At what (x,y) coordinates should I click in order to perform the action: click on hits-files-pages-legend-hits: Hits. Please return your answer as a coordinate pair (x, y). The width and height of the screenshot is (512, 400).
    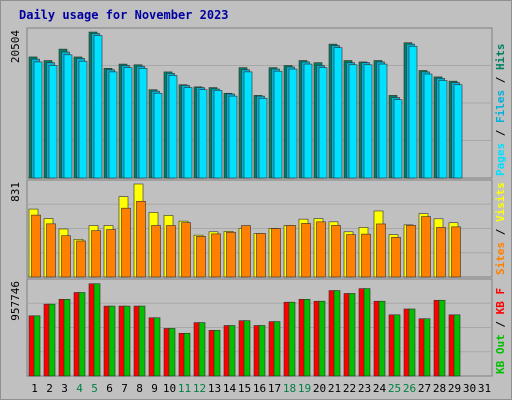
    Looking at the image, I should click on (500, 57).